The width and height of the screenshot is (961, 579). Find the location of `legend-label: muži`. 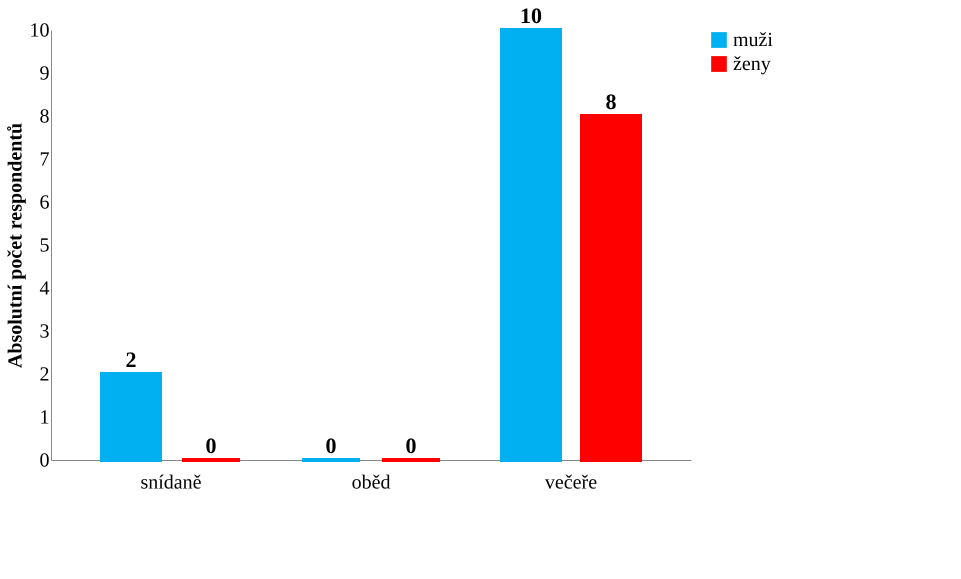

legend-label: muži is located at coordinates (753, 40).